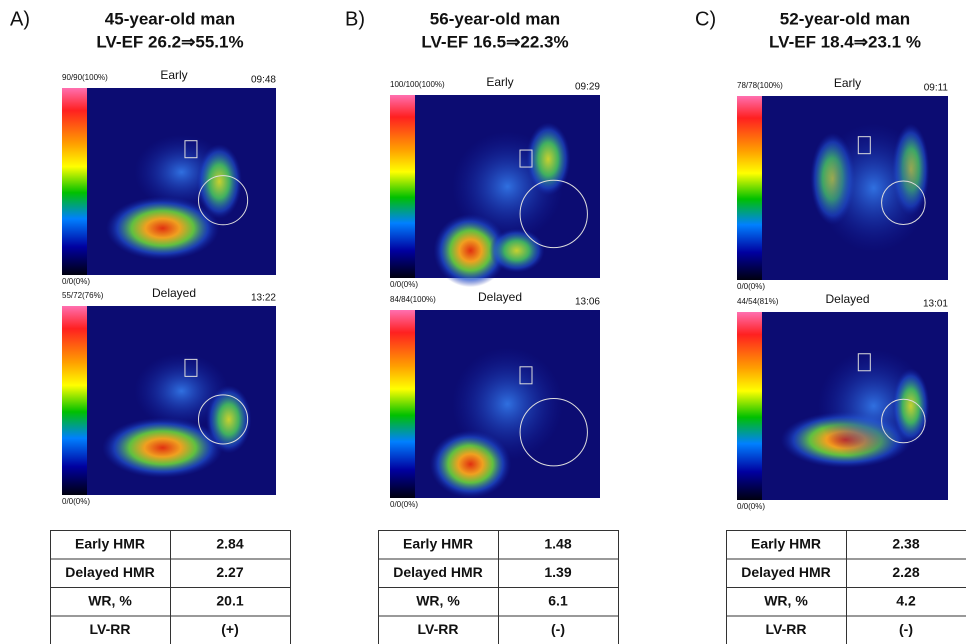 The width and height of the screenshot is (966, 644). Describe the element at coordinates (20, 19) in the screenshot. I see `panel-label: A)` at that location.